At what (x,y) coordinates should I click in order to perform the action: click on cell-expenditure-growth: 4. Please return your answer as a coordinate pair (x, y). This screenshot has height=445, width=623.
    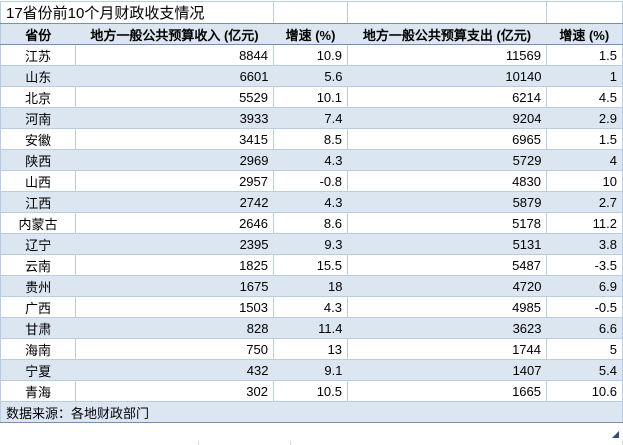
    Looking at the image, I should click on (584, 160).